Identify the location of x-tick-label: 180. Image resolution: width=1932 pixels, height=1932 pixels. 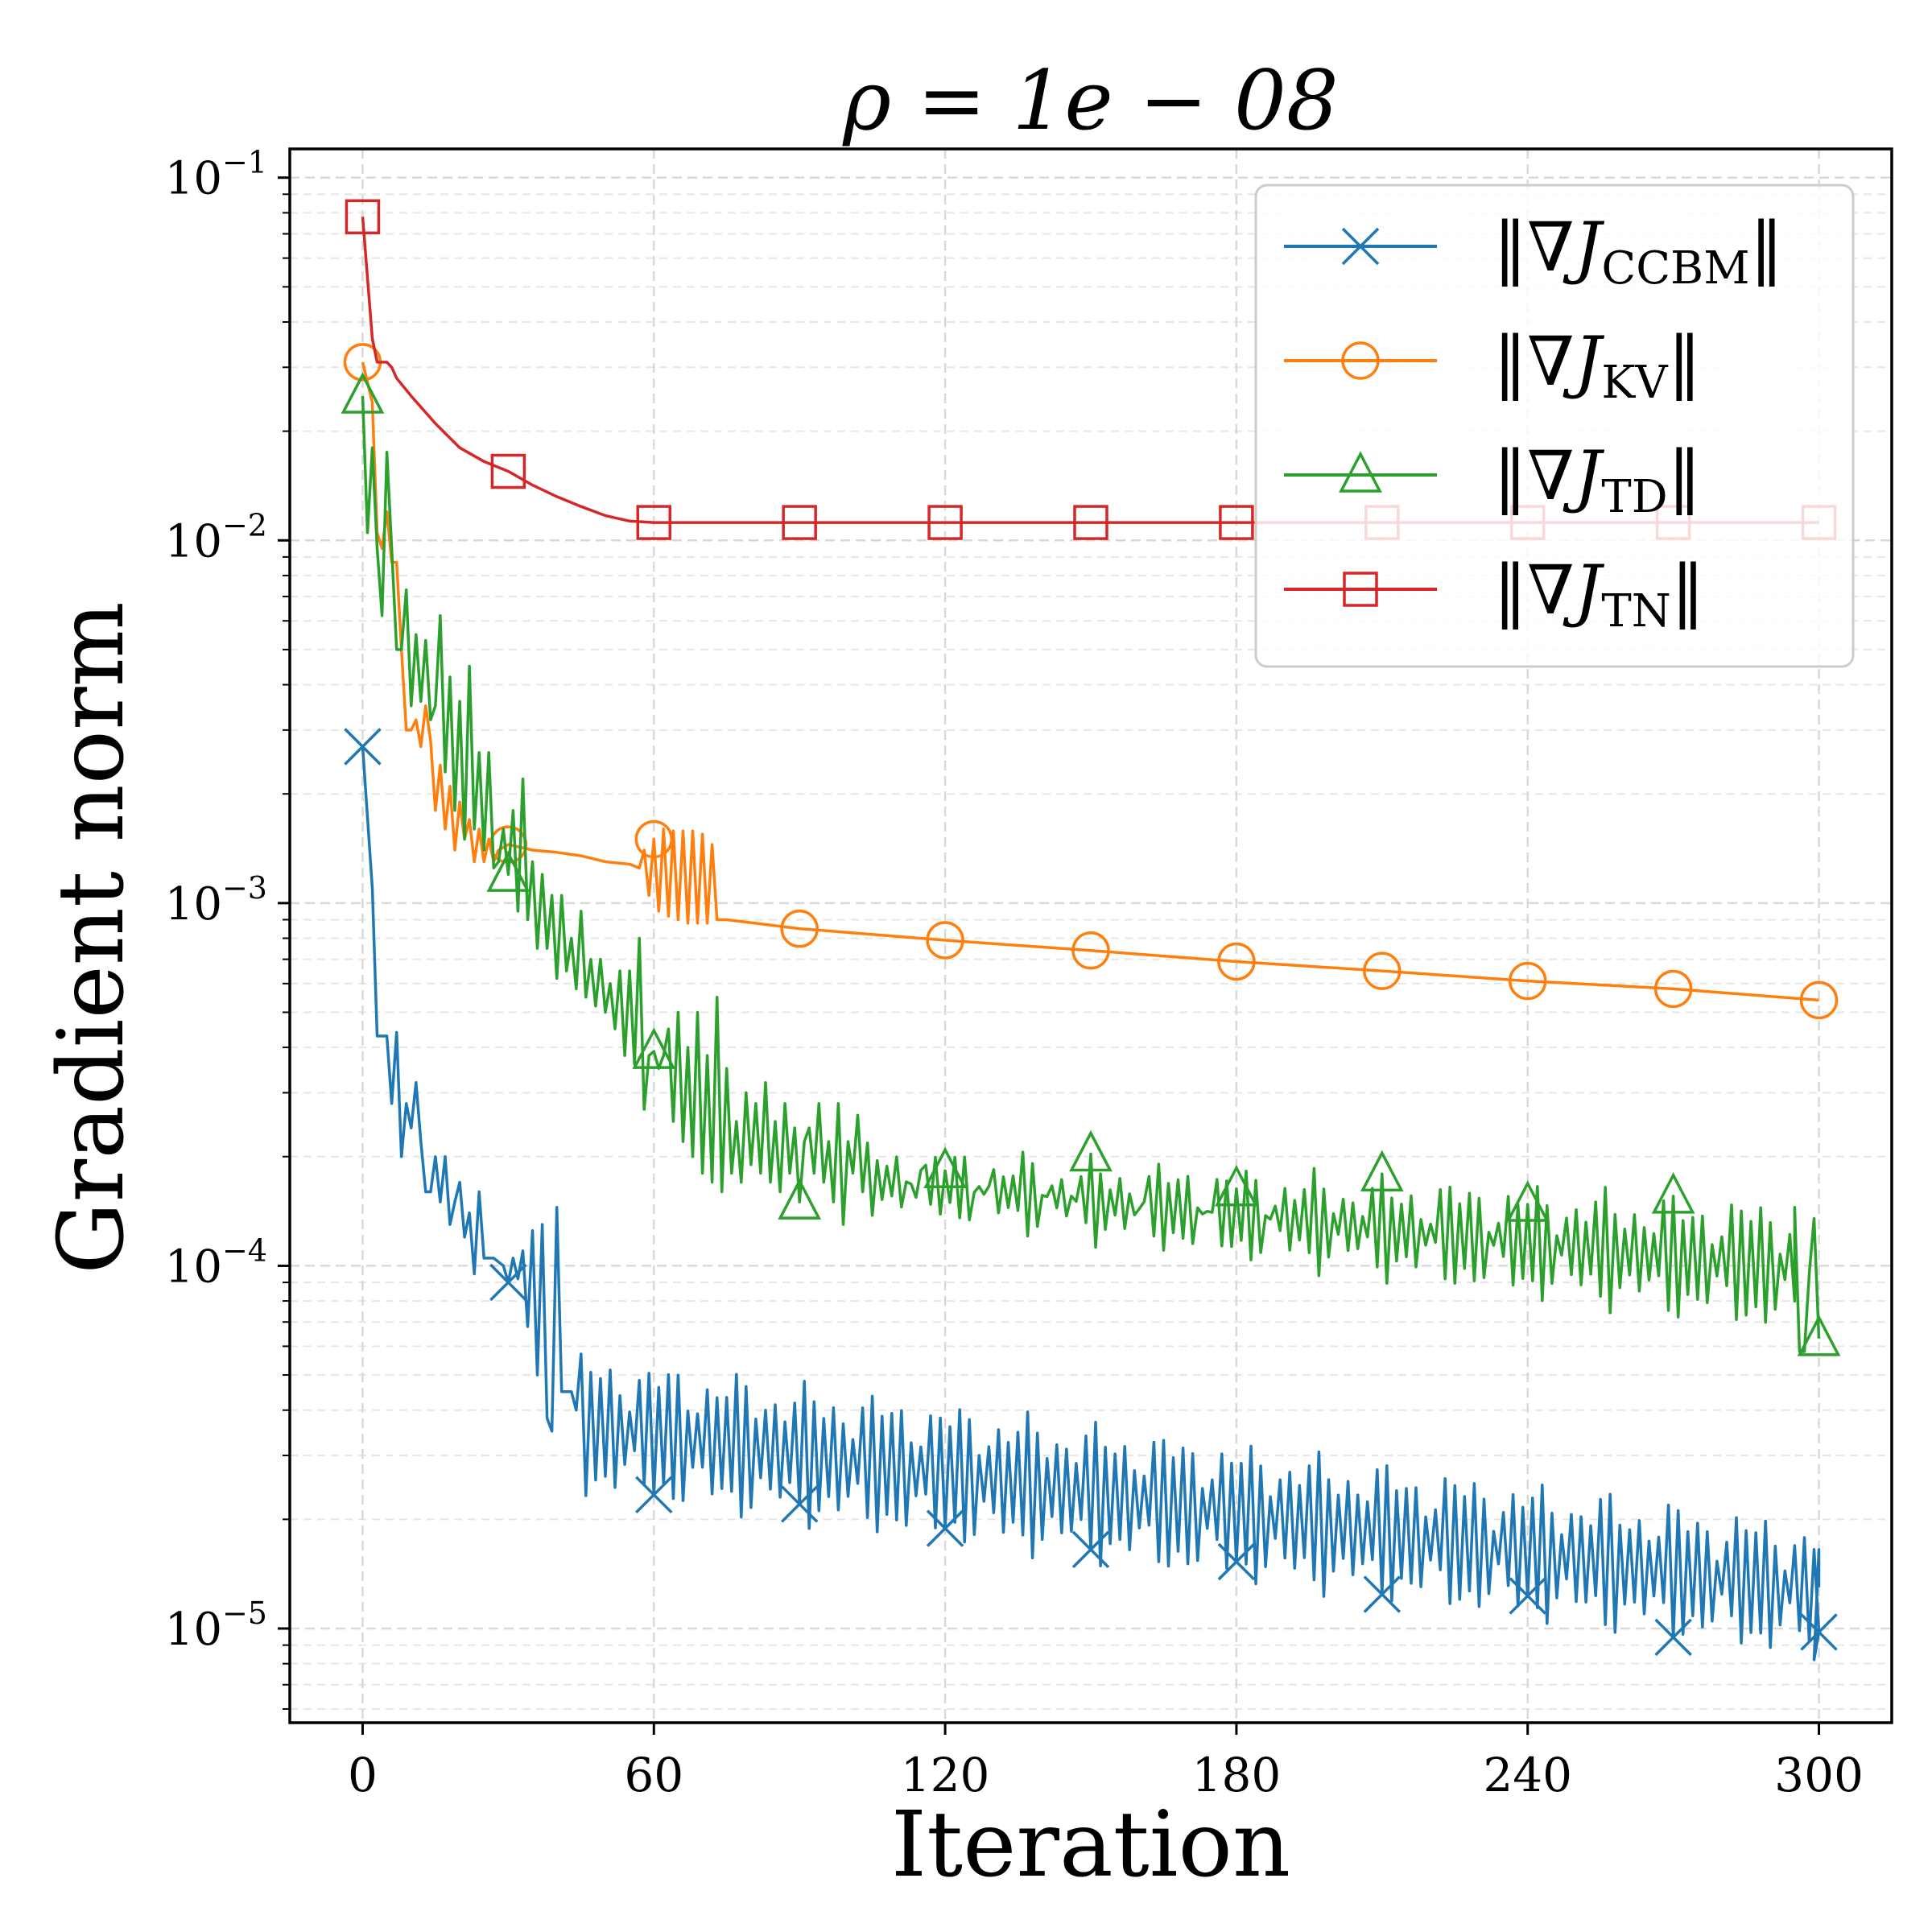
(1237, 1775).